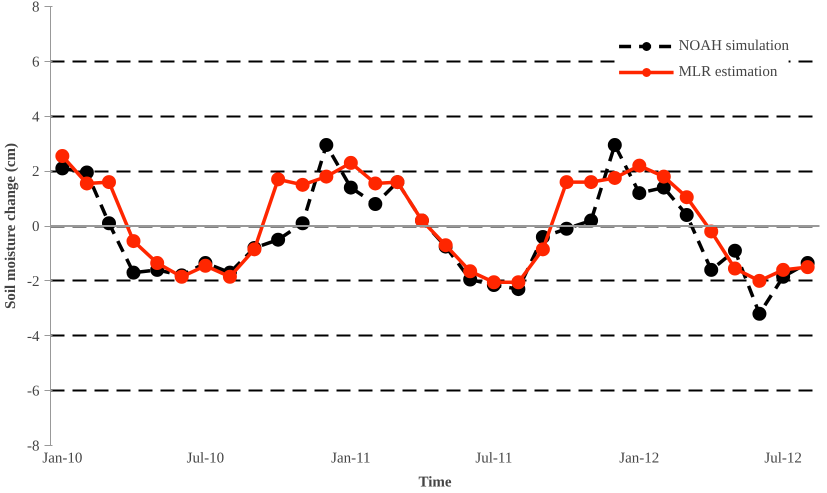 The width and height of the screenshot is (827, 493). What do you see at coordinates (36, 62) in the screenshot?
I see `y-tick-label: 6` at bounding box center [36, 62].